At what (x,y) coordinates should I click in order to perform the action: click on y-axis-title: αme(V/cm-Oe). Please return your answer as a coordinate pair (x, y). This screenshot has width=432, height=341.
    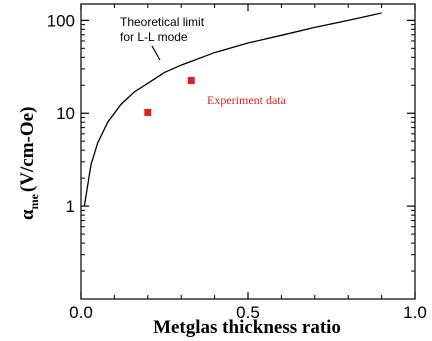
    Looking at the image, I should click on (29, 163).